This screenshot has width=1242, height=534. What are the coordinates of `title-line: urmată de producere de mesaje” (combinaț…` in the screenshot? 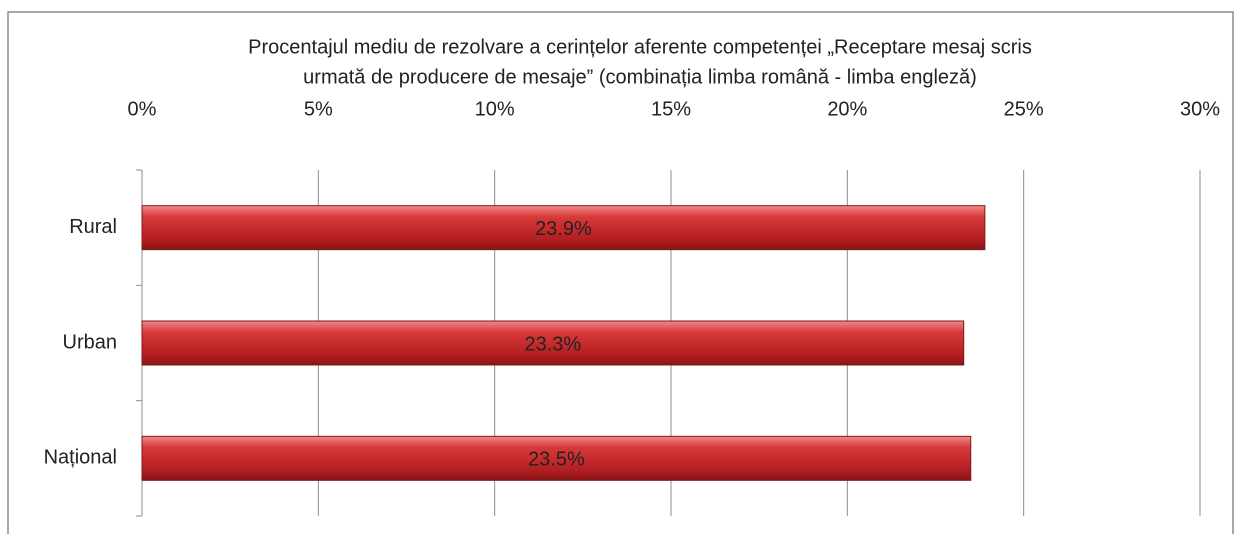 It's located at (640, 77).